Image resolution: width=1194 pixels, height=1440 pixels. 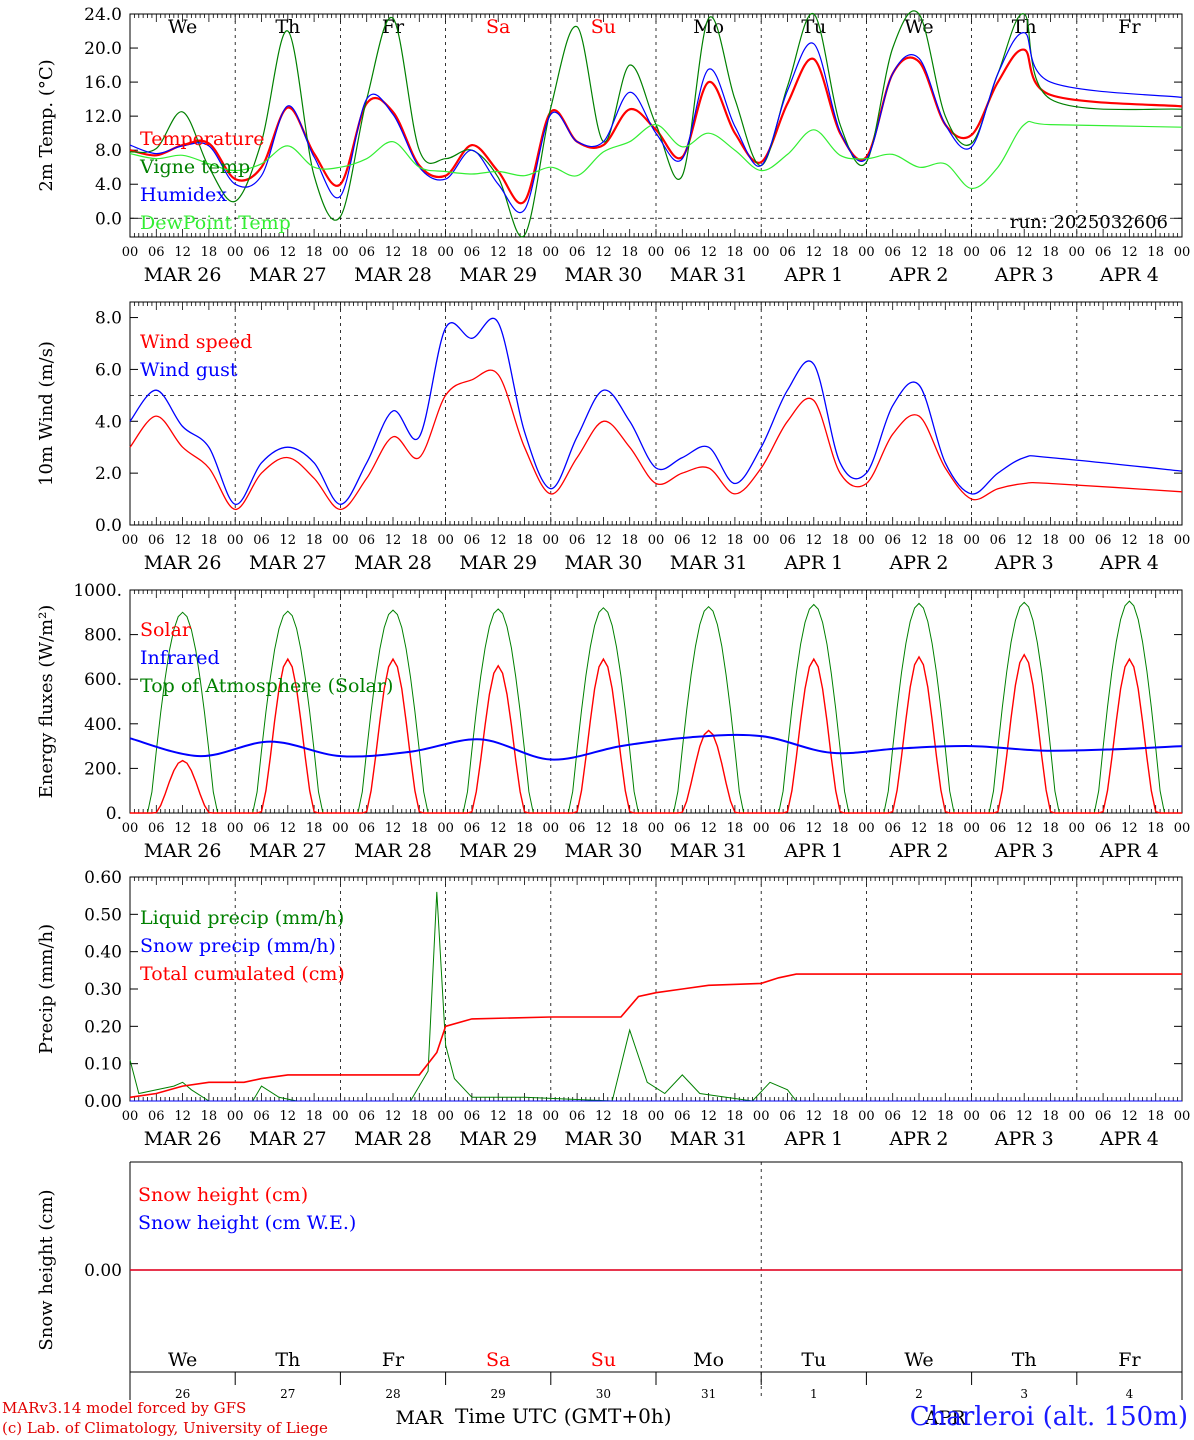 I want to click on y-tick-label: 16.0, so click(x=103, y=83).